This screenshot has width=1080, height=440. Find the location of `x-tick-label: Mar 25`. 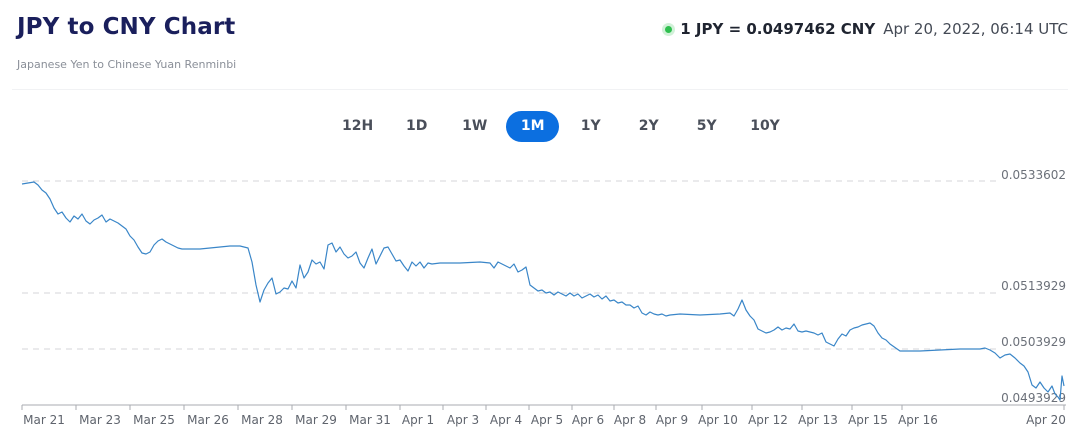

x-tick-label: Mar 25 is located at coordinates (154, 420).